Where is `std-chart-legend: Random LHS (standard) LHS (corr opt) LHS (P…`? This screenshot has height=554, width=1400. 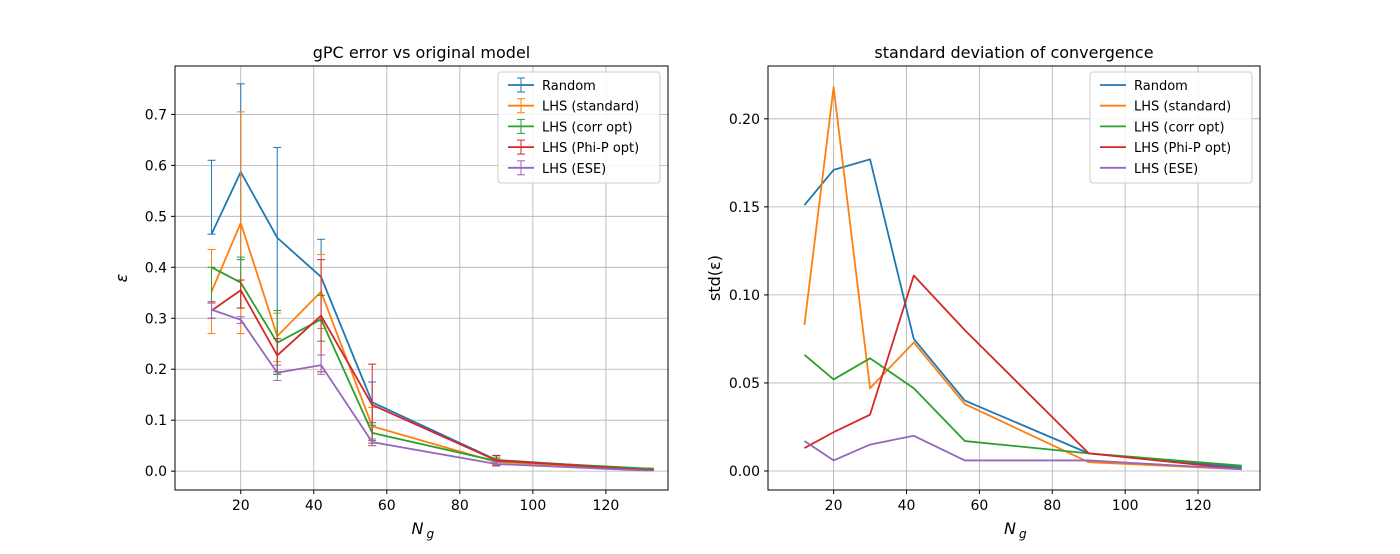 std-chart-legend: Random LHS (standard) LHS (corr opt) LHS (P… is located at coordinates (1171, 127).